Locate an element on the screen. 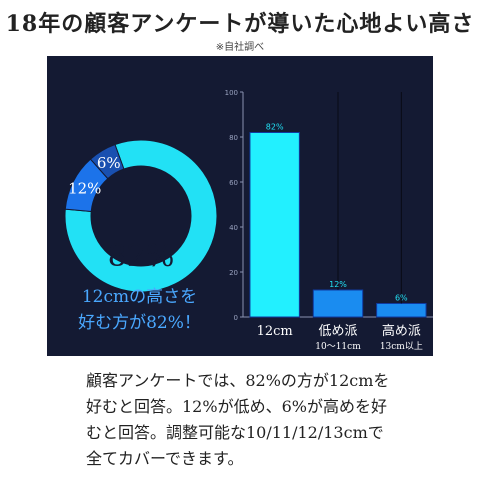 Image resolution: width=480 pixels, height=480 pixels. bar-data-label: 82% is located at coordinates (275, 127).